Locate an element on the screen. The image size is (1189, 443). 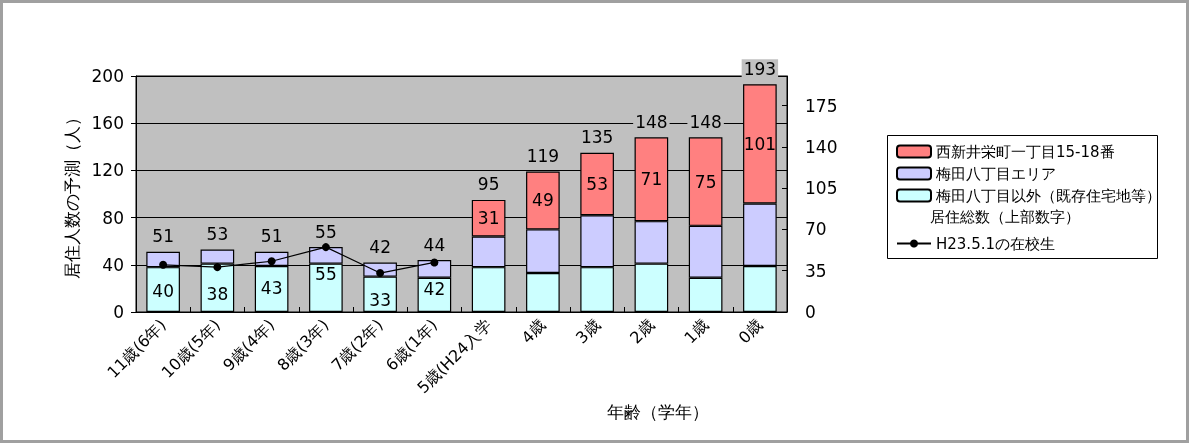
y-tick-label: 200 is located at coordinates (107, 76).